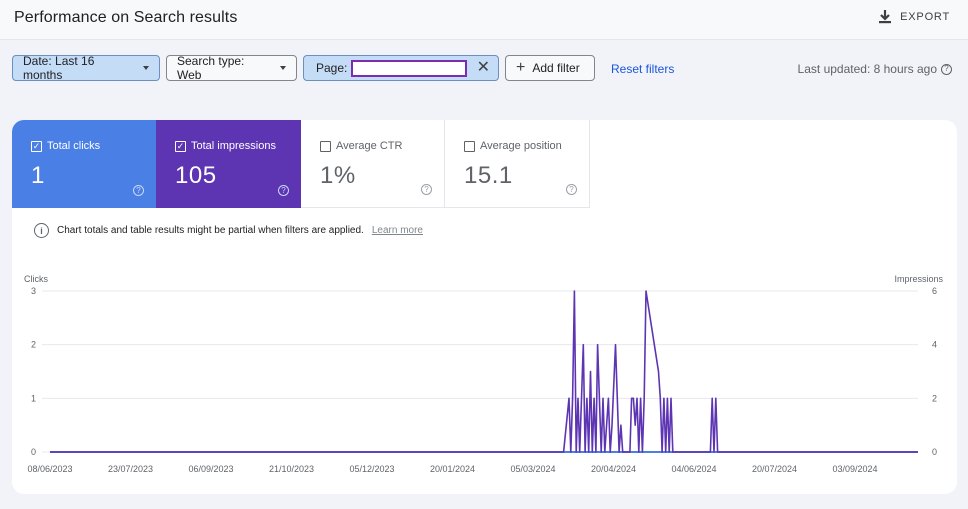 This screenshot has width=968, height=509. I want to click on page-filter-input, so click(409, 68).